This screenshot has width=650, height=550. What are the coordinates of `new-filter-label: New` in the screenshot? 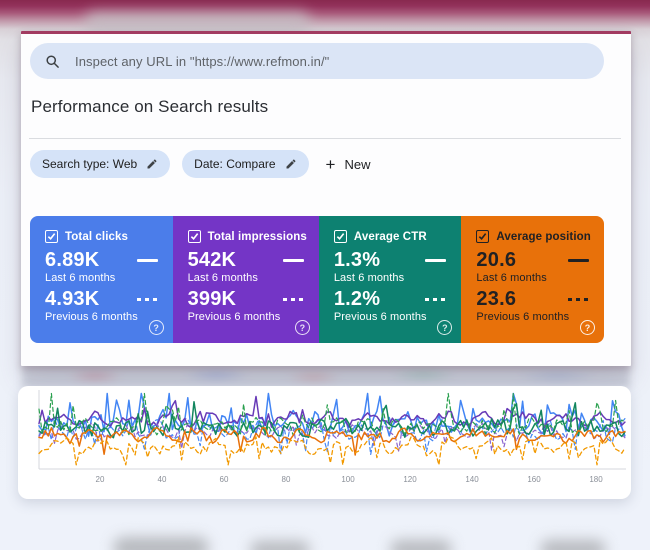 It's located at (357, 164).